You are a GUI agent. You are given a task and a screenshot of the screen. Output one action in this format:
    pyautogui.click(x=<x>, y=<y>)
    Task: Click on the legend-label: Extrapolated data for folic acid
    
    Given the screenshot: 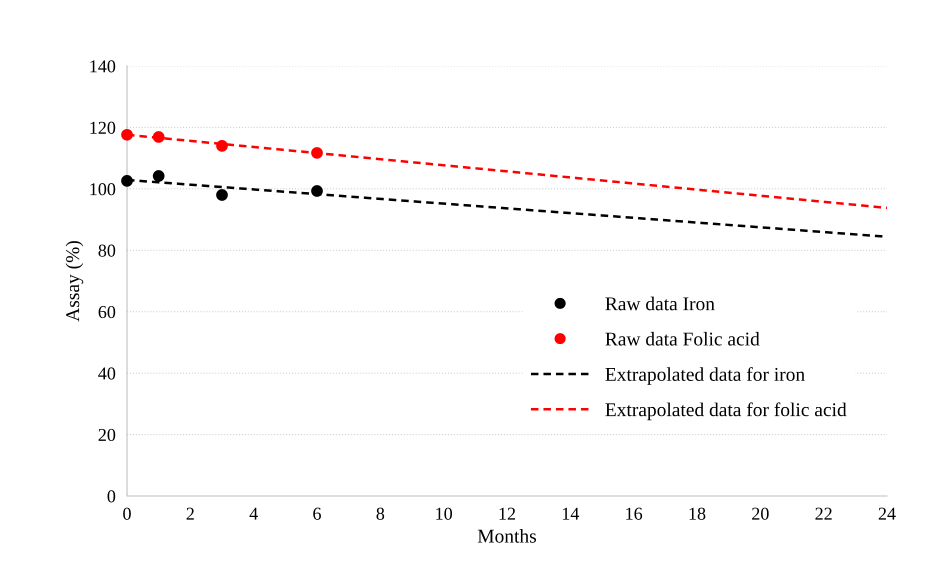 What is the action you would take?
    pyautogui.click(x=725, y=411)
    